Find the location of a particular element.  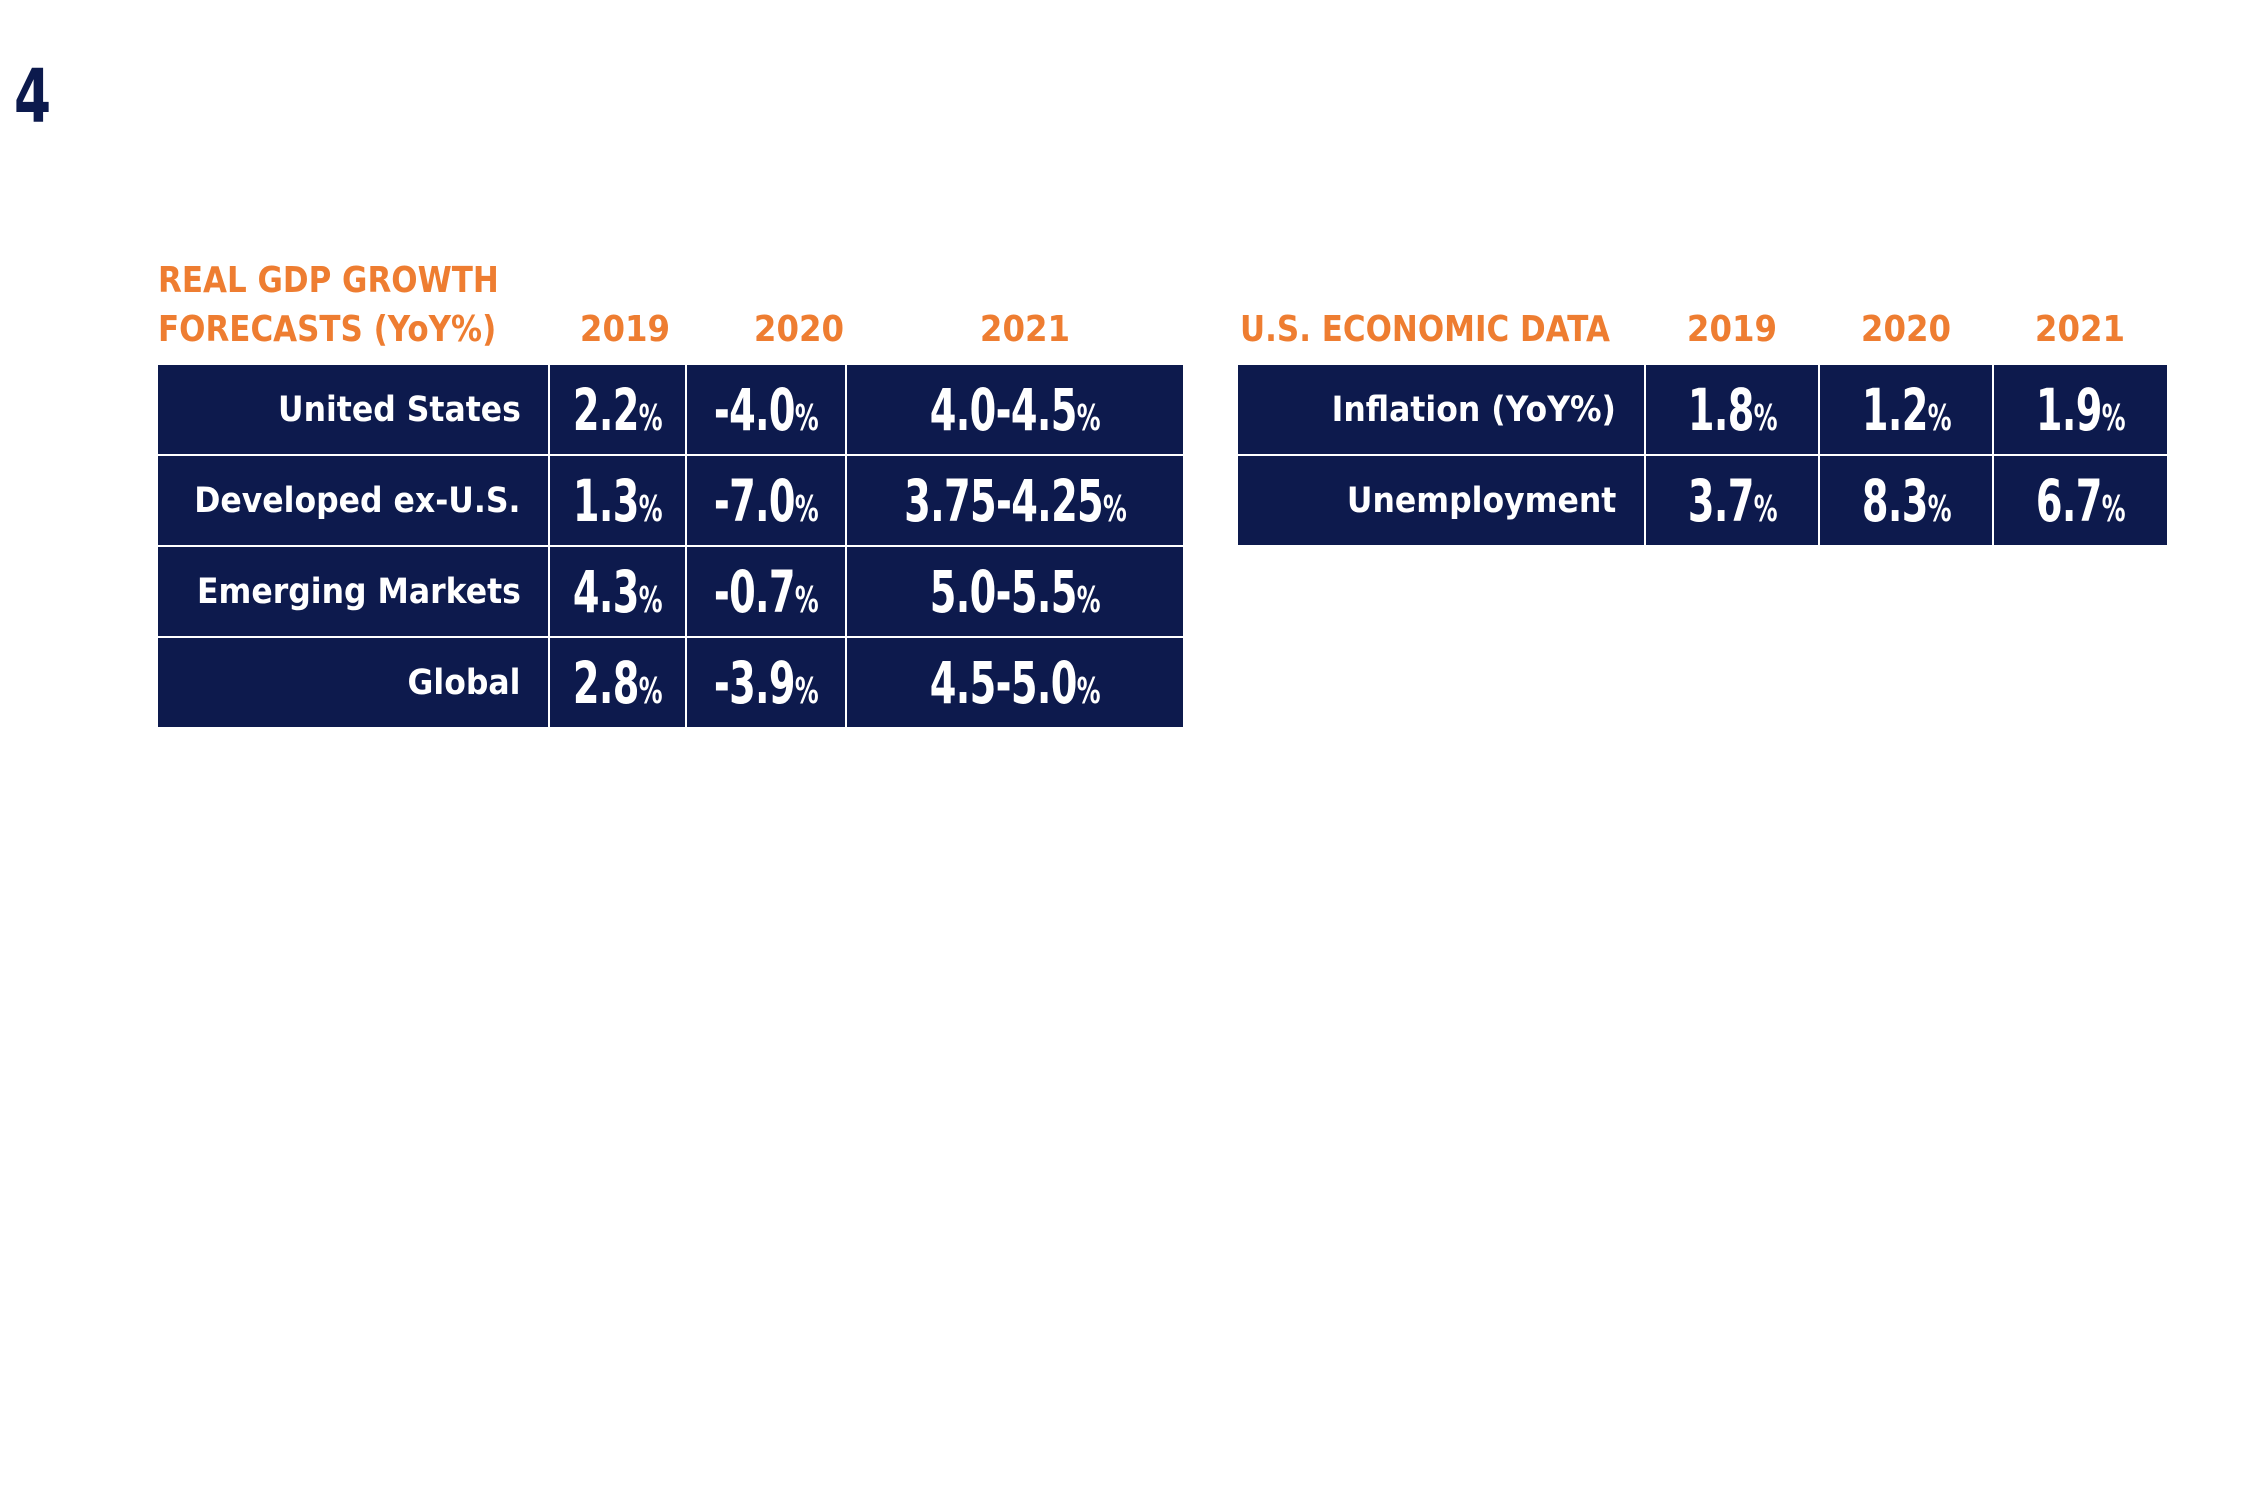

table-row: Emerging Markets 4.3% -0.7% 5.0-5.5% is located at coordinates (671, 591).